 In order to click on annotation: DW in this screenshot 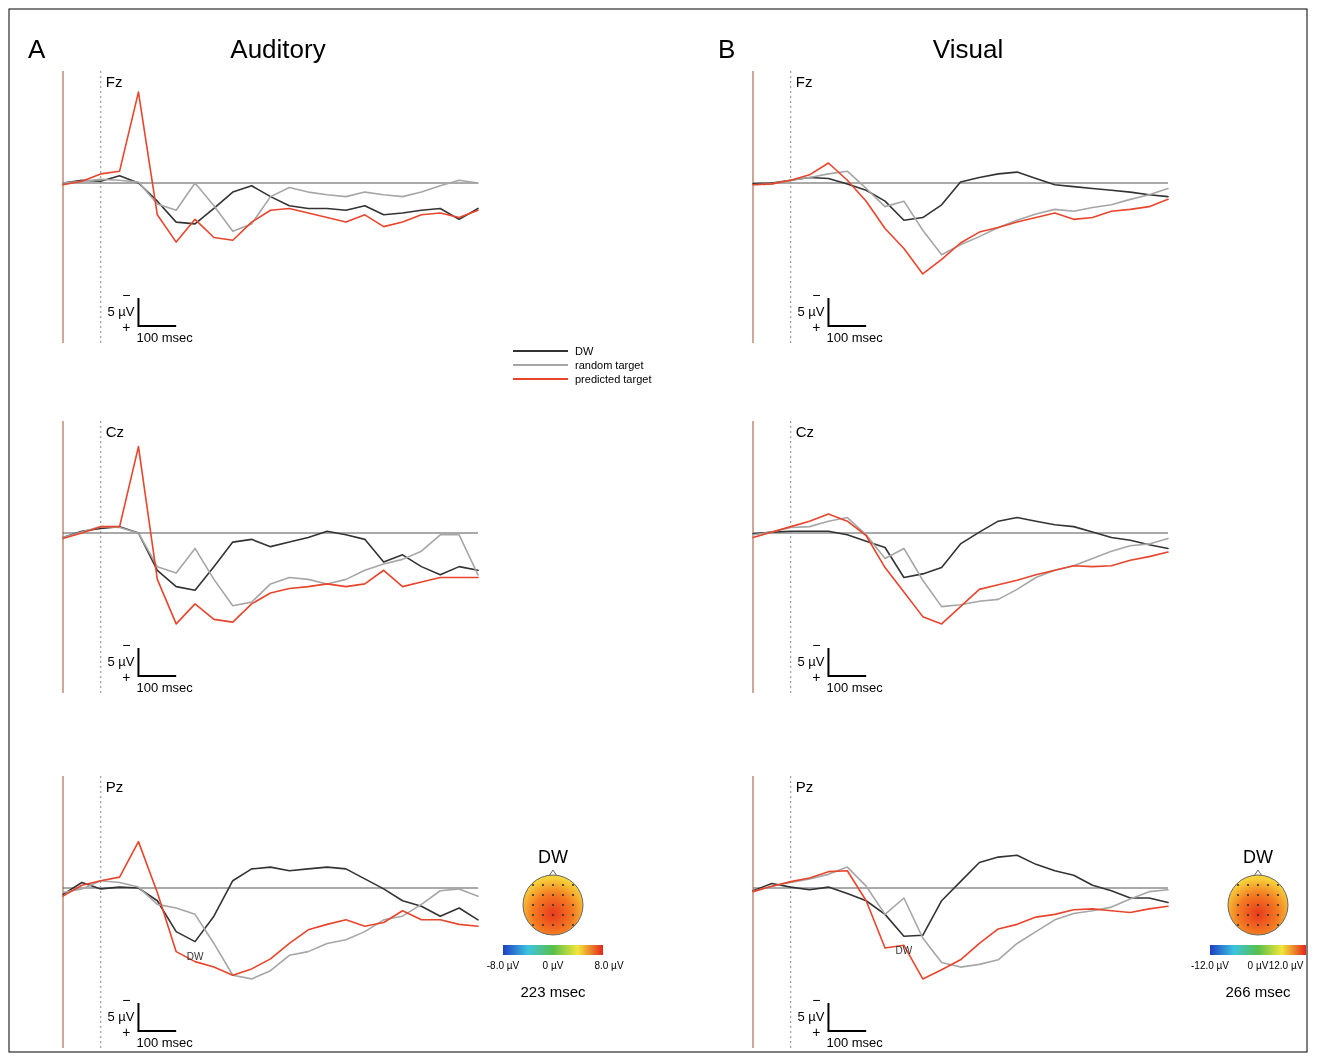, I will do `click(195, 956)`.